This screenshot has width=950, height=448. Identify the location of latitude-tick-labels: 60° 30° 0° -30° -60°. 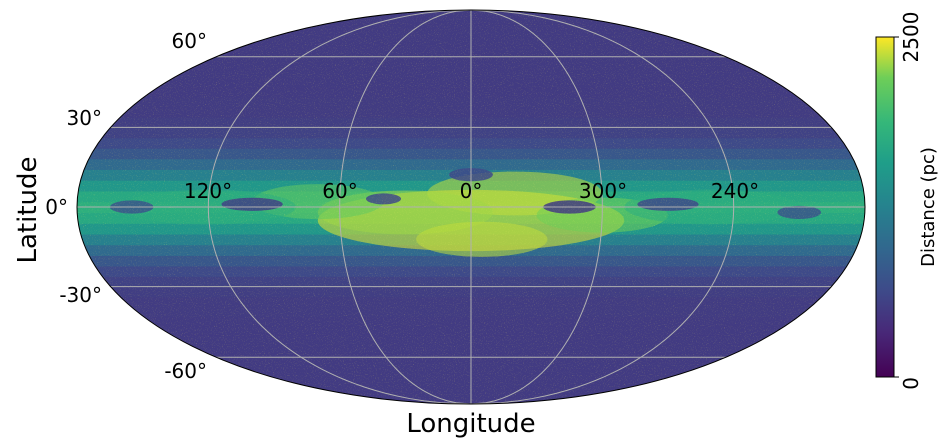
(126, 206).